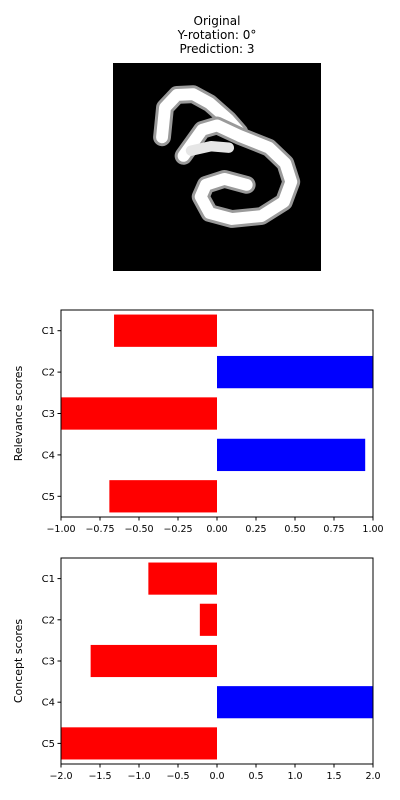 Image resolution: width=400 pixels, height=800 pixels. What do you see at coordinates (60, 529) in the screenshot?
I see `x-tick-label: −1.00` at bounding box center [60, 529].